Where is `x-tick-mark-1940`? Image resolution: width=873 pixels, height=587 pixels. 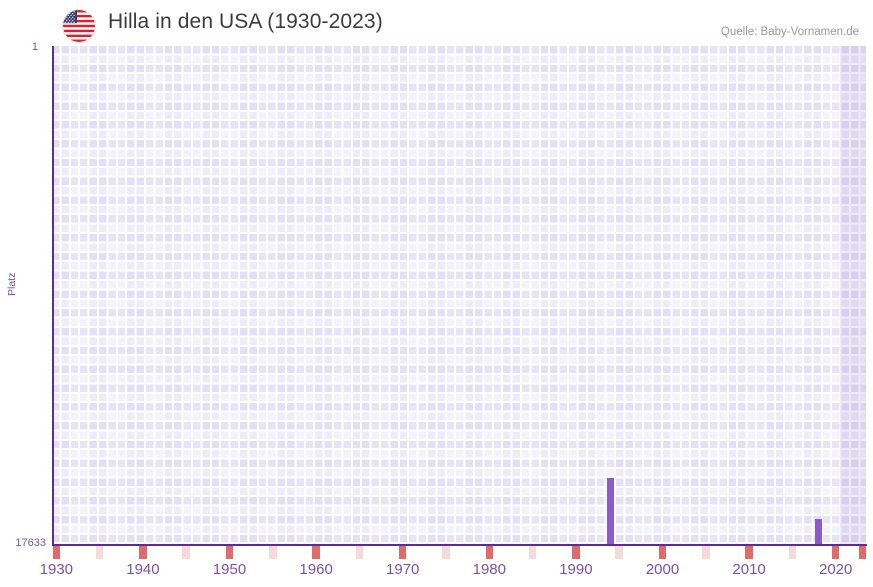
x-tick-mark-1940 is located at coordinates (143, 552).